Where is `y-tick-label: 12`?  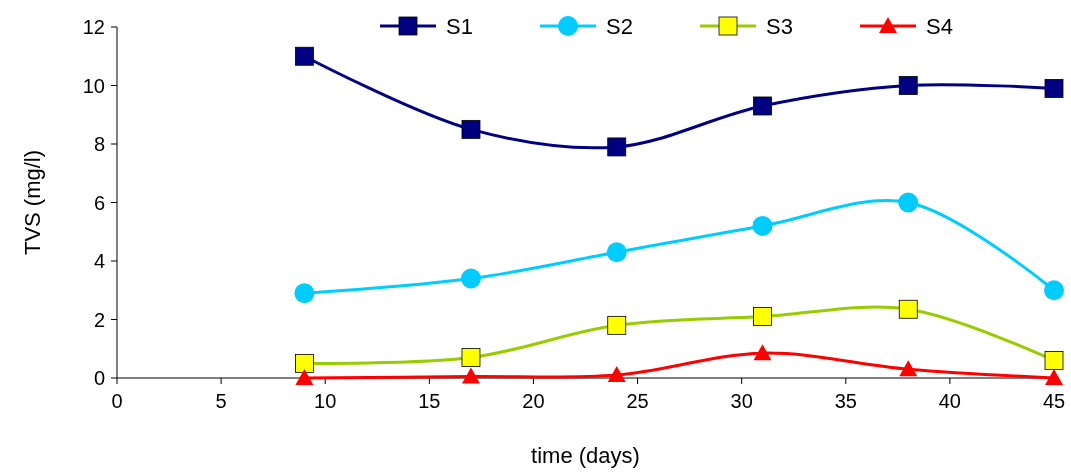 y-tick-label: 12 is located at coordinates (93, 27).